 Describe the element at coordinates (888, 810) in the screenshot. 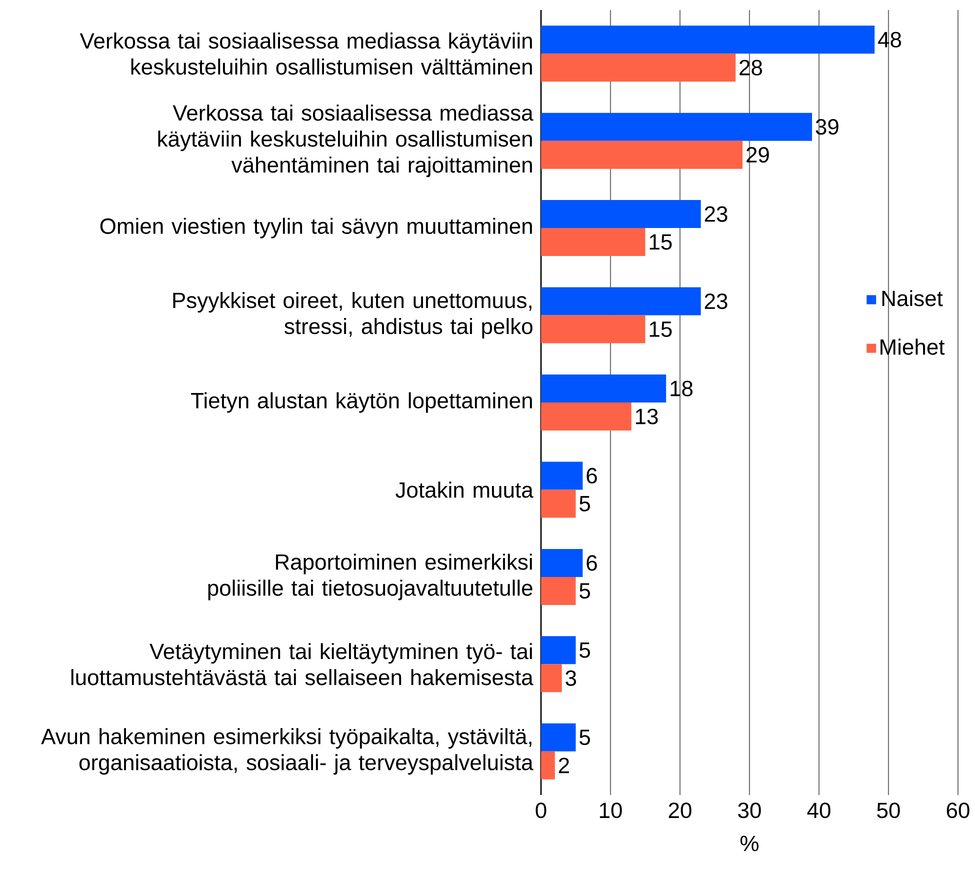

I see `x-tick-label: 50` at that location.